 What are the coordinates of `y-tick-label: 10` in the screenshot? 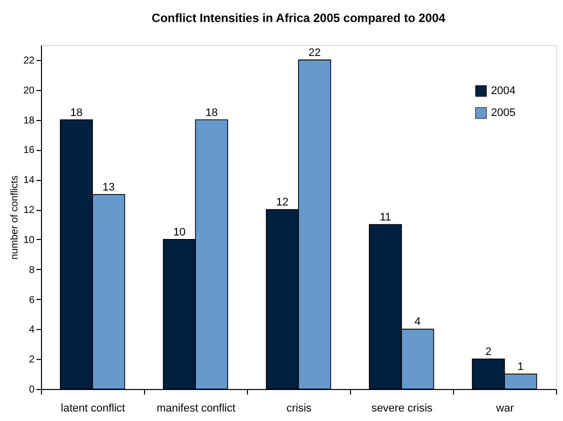 It's located at (29, 240).